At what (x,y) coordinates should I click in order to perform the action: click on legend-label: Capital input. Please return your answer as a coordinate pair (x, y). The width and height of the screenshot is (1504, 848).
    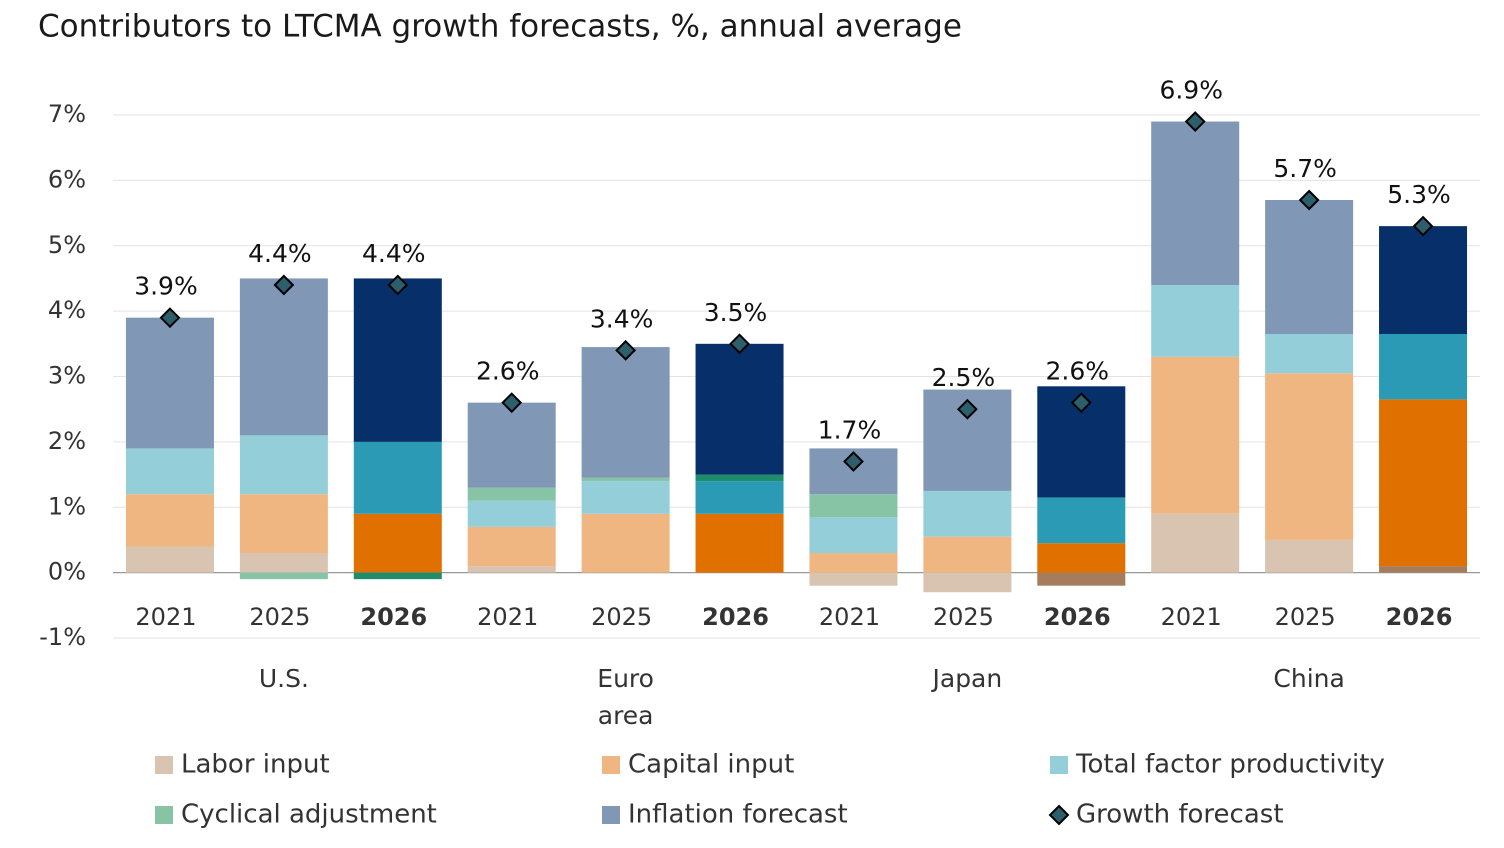
    Looking at the image, I should click on (711, 765).